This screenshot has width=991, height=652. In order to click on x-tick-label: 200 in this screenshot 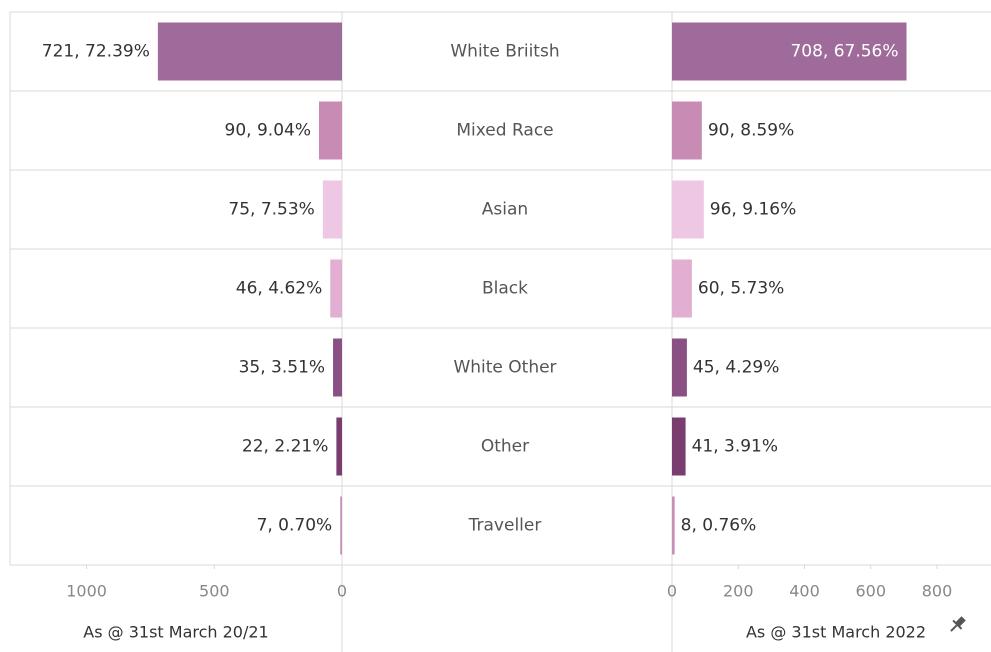, I will do `click(738, 591)`.